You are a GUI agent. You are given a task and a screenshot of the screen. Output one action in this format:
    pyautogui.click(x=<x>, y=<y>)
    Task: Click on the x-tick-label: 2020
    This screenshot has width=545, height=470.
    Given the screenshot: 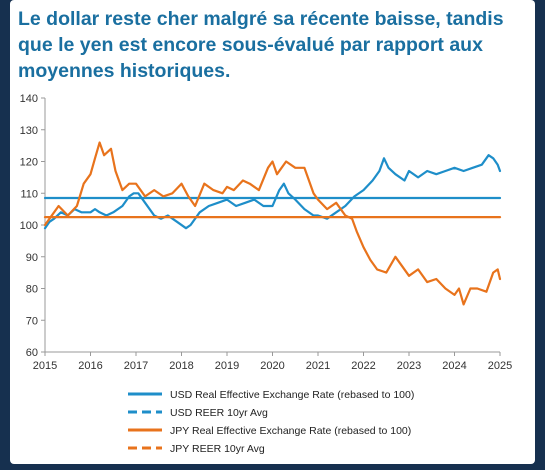 What is the action you would take?
    pyautogui.click(x=272, y=366)
    